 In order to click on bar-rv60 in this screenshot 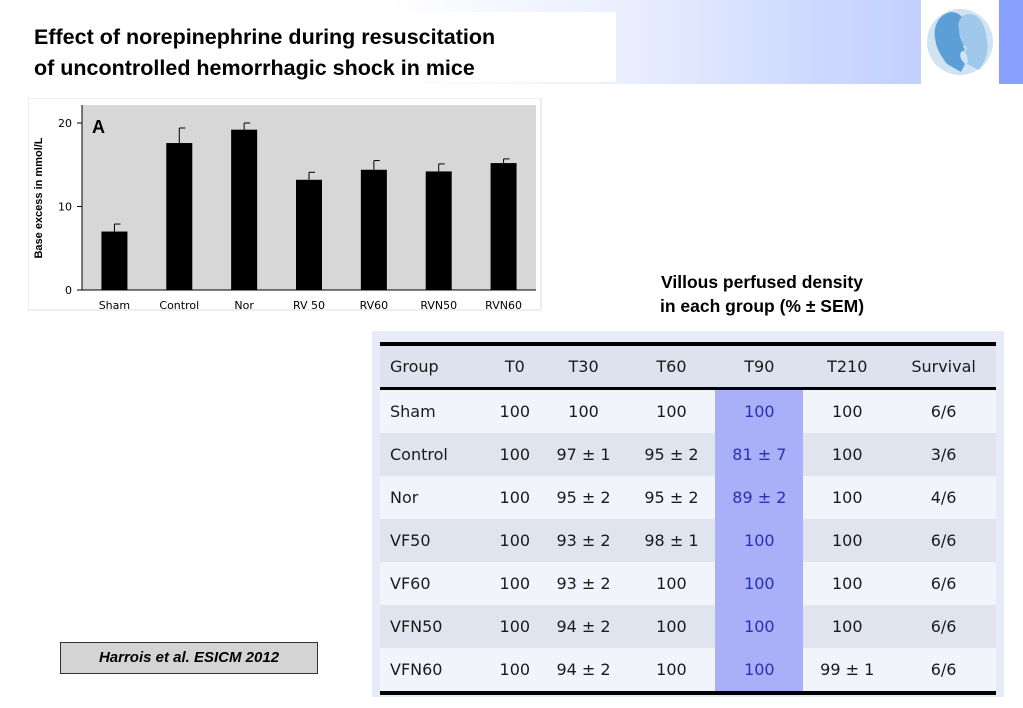, I will do `click(373, 229)`.